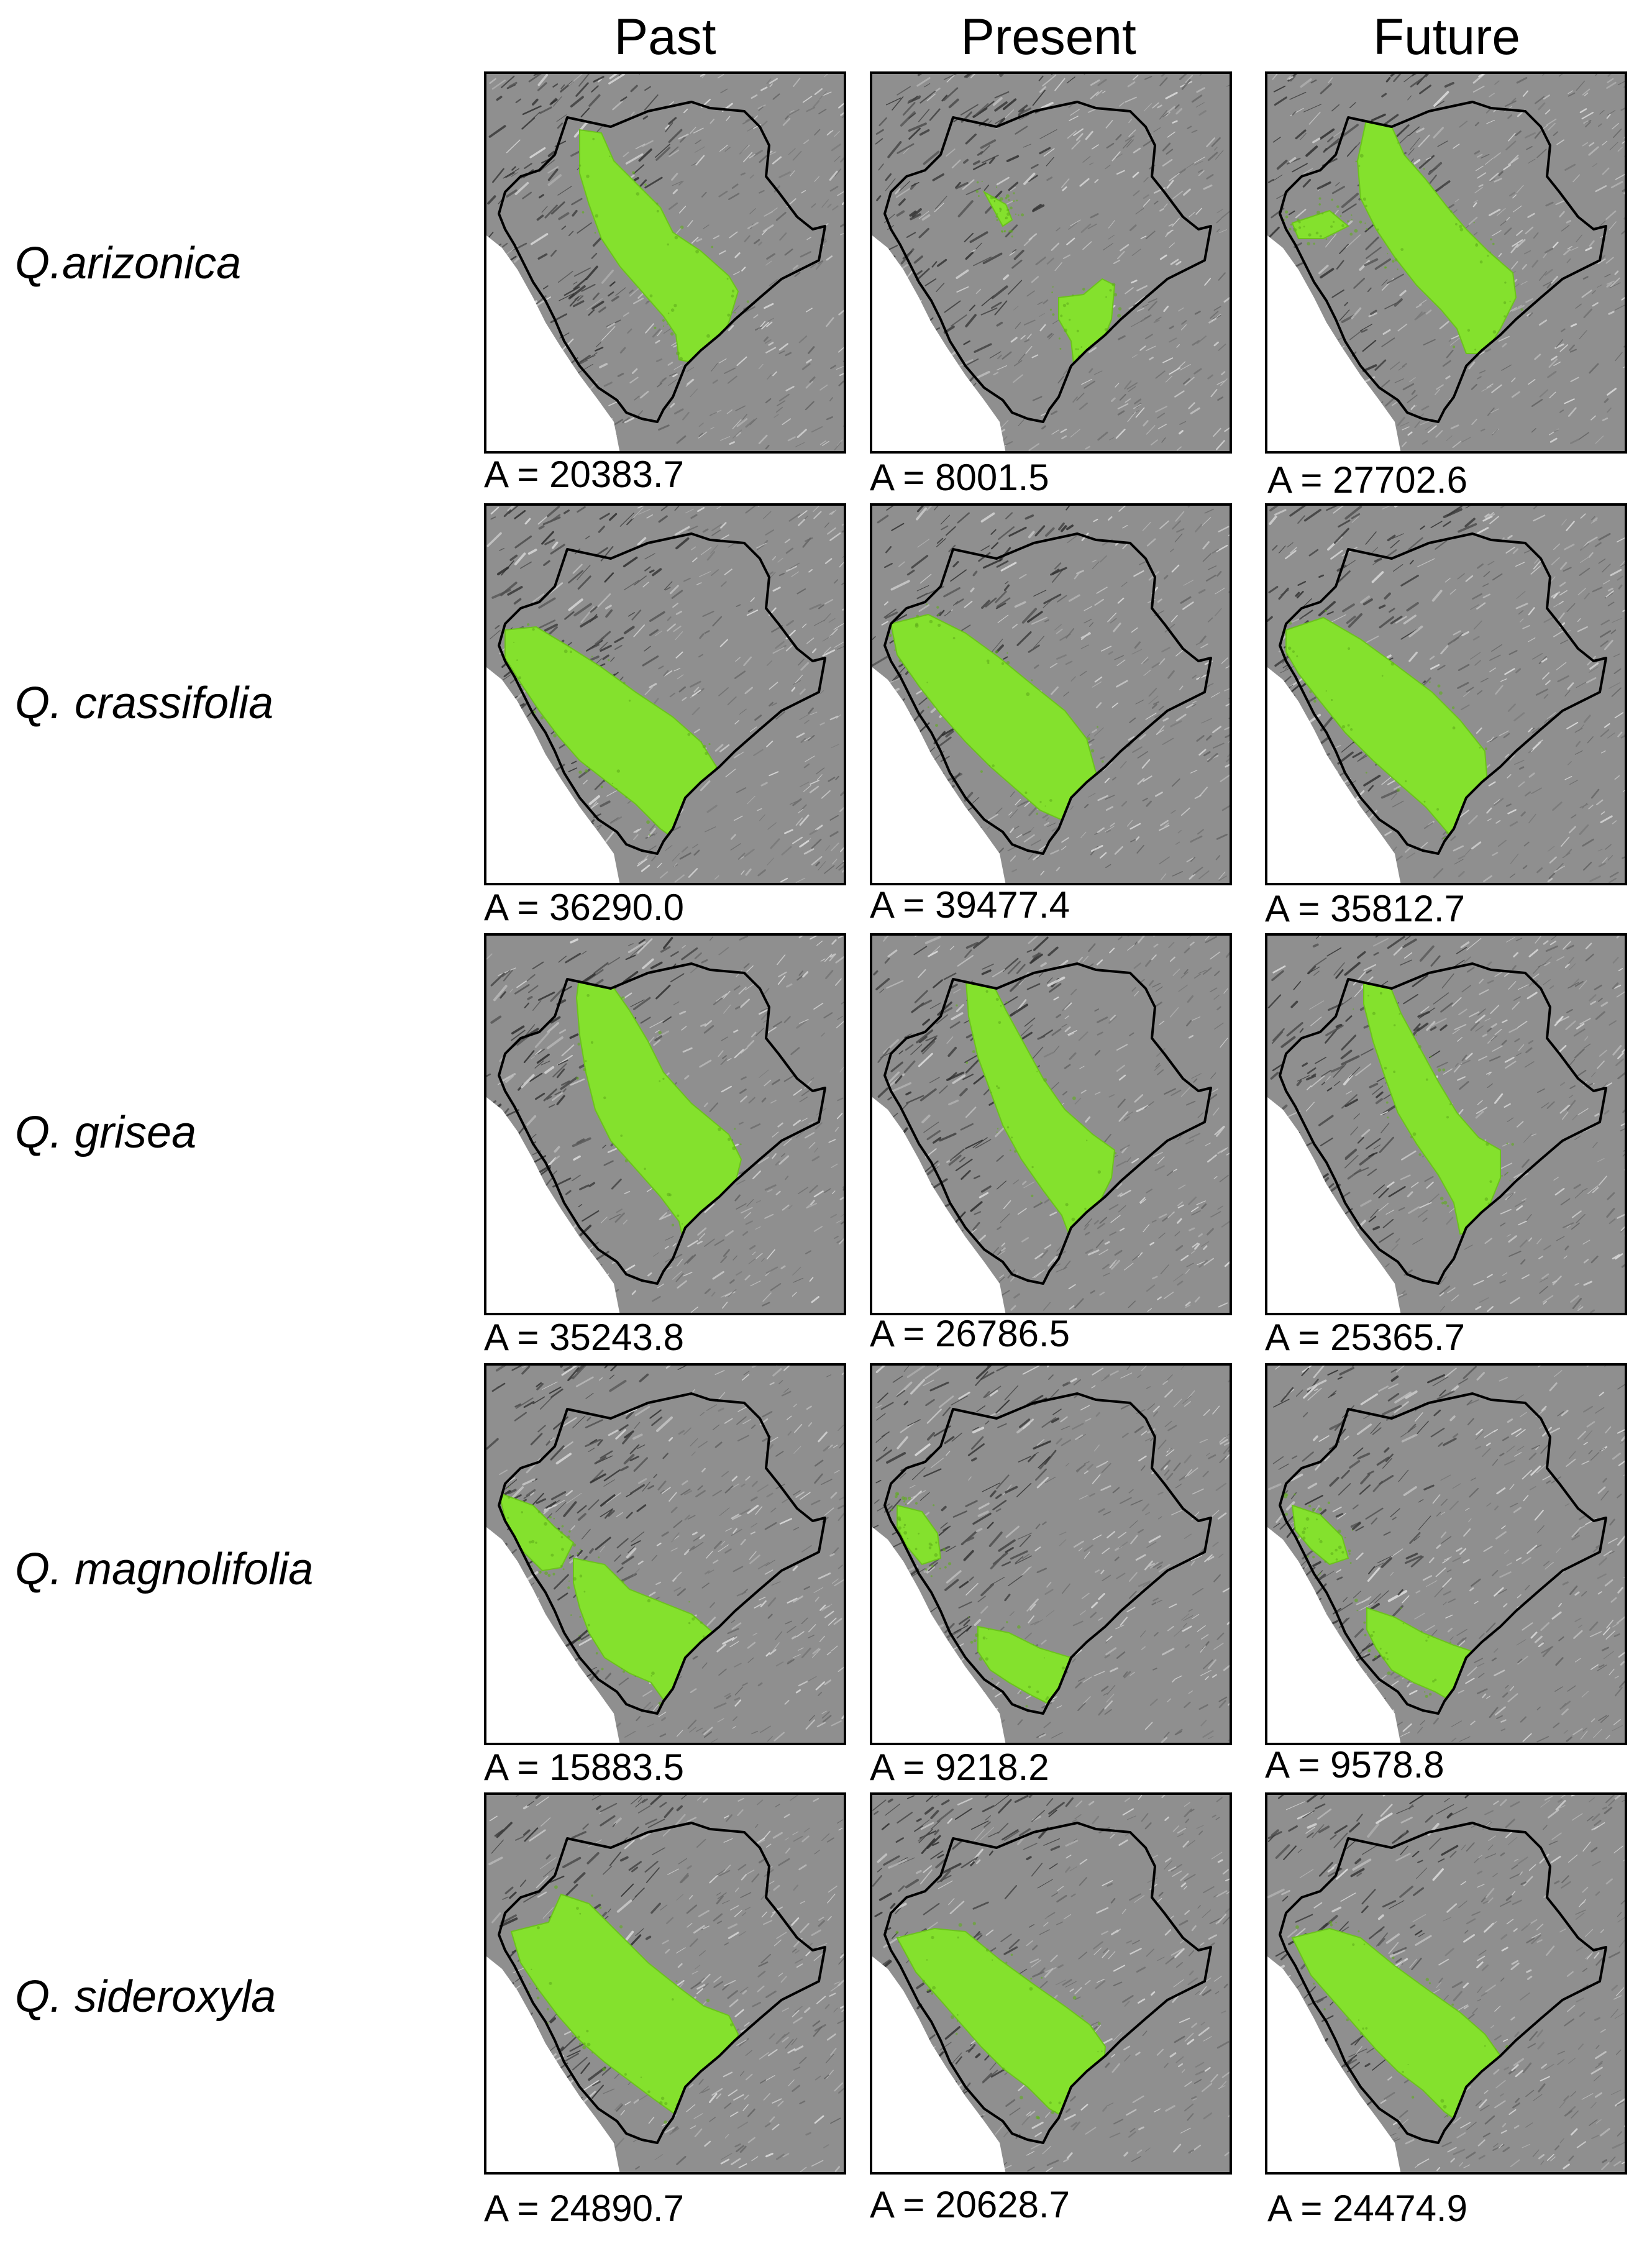 This screenshot has height=2241, width=1652. What do you see at coordinates (145, 1997) in the screenshot?
I see `species-label-q-sideroxyla: Q. sideroxyla` at bounding box center [145, 1997].